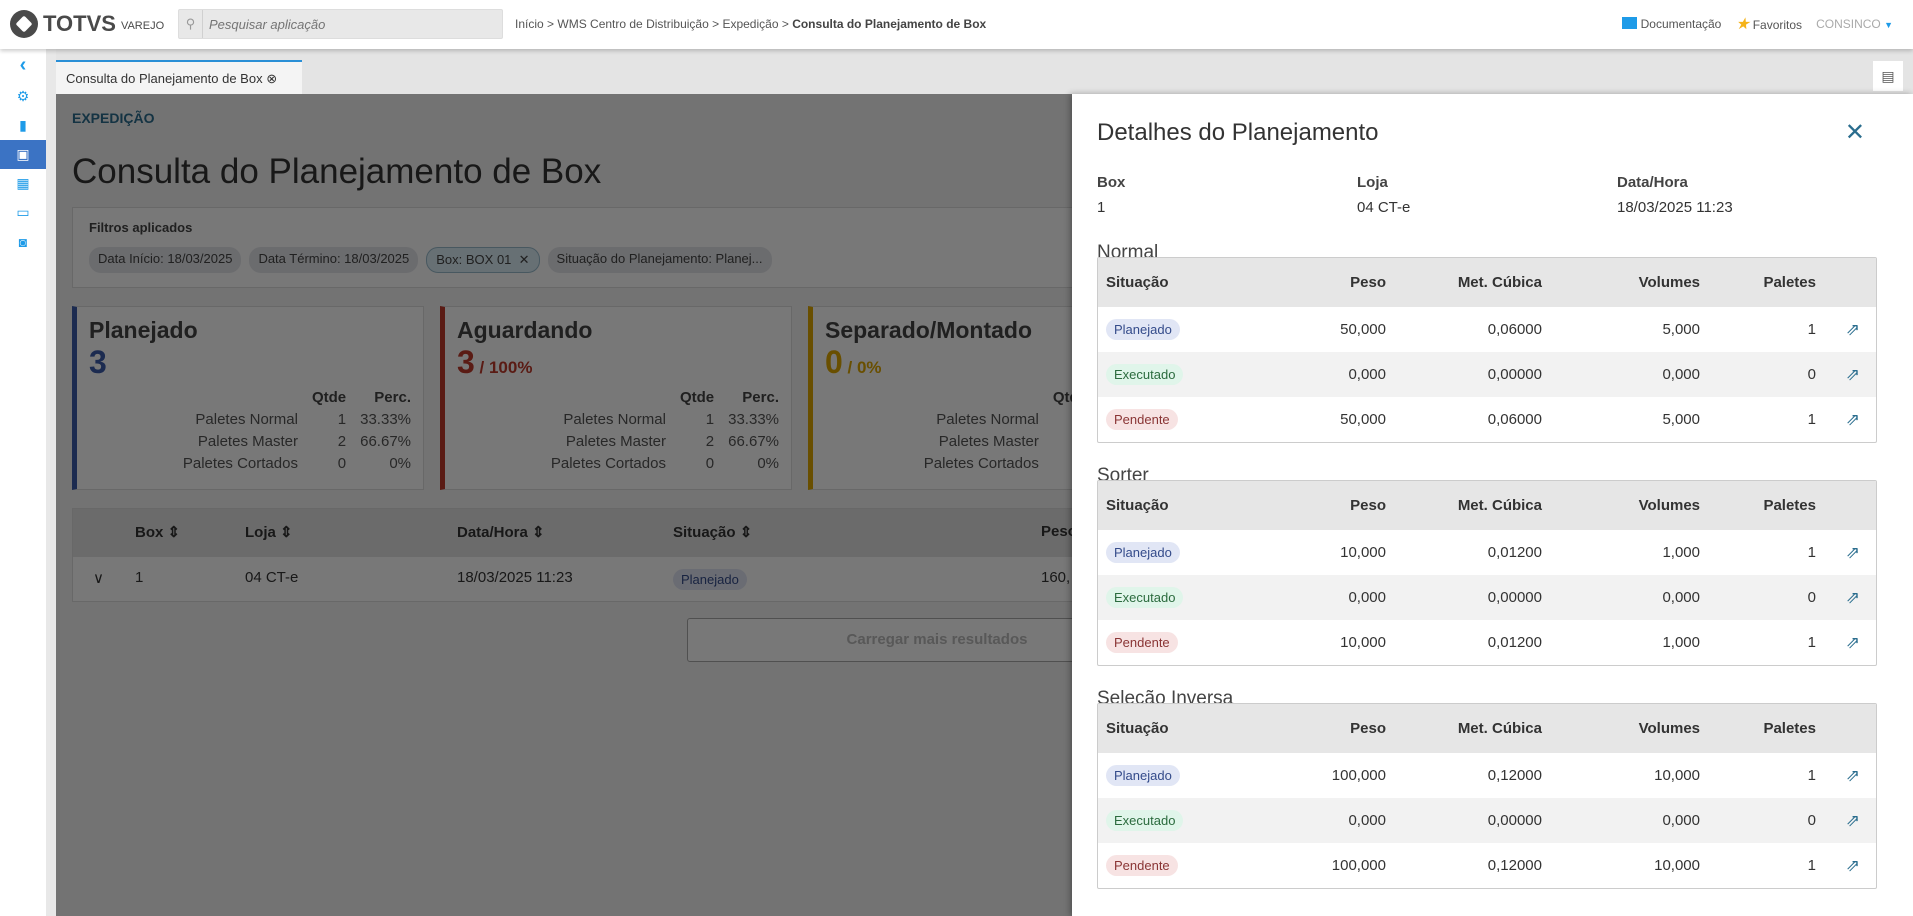  What do you see at coordinates (334, 260) in the screenshot?
I see `filter-chip: Data Término: 18/03/2025` at bounding box center [334, 260].